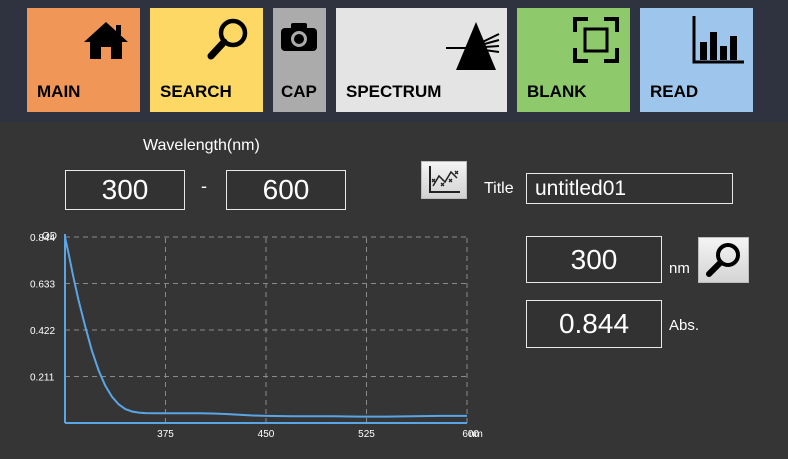 Image resolution: width=788 pixels, height=459 pixels. I want to click on y-axis-label: OD, so click(49, 236).